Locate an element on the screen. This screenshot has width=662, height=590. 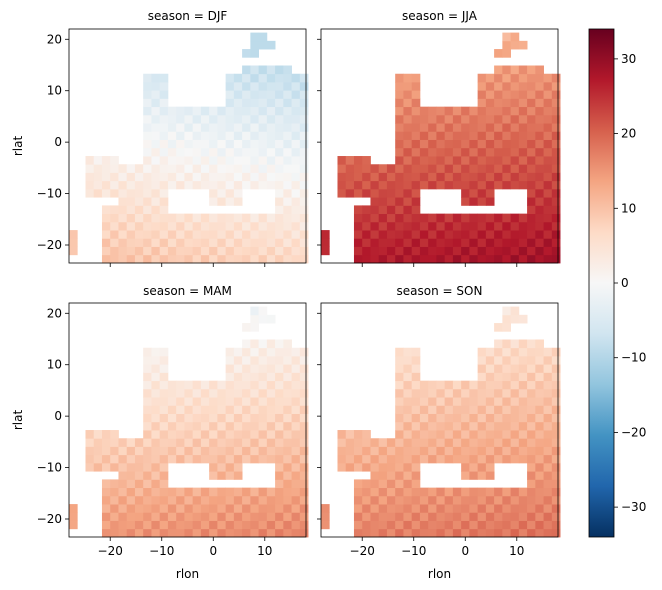
y-tick-label: 20 is located at coordinates (54, 39).